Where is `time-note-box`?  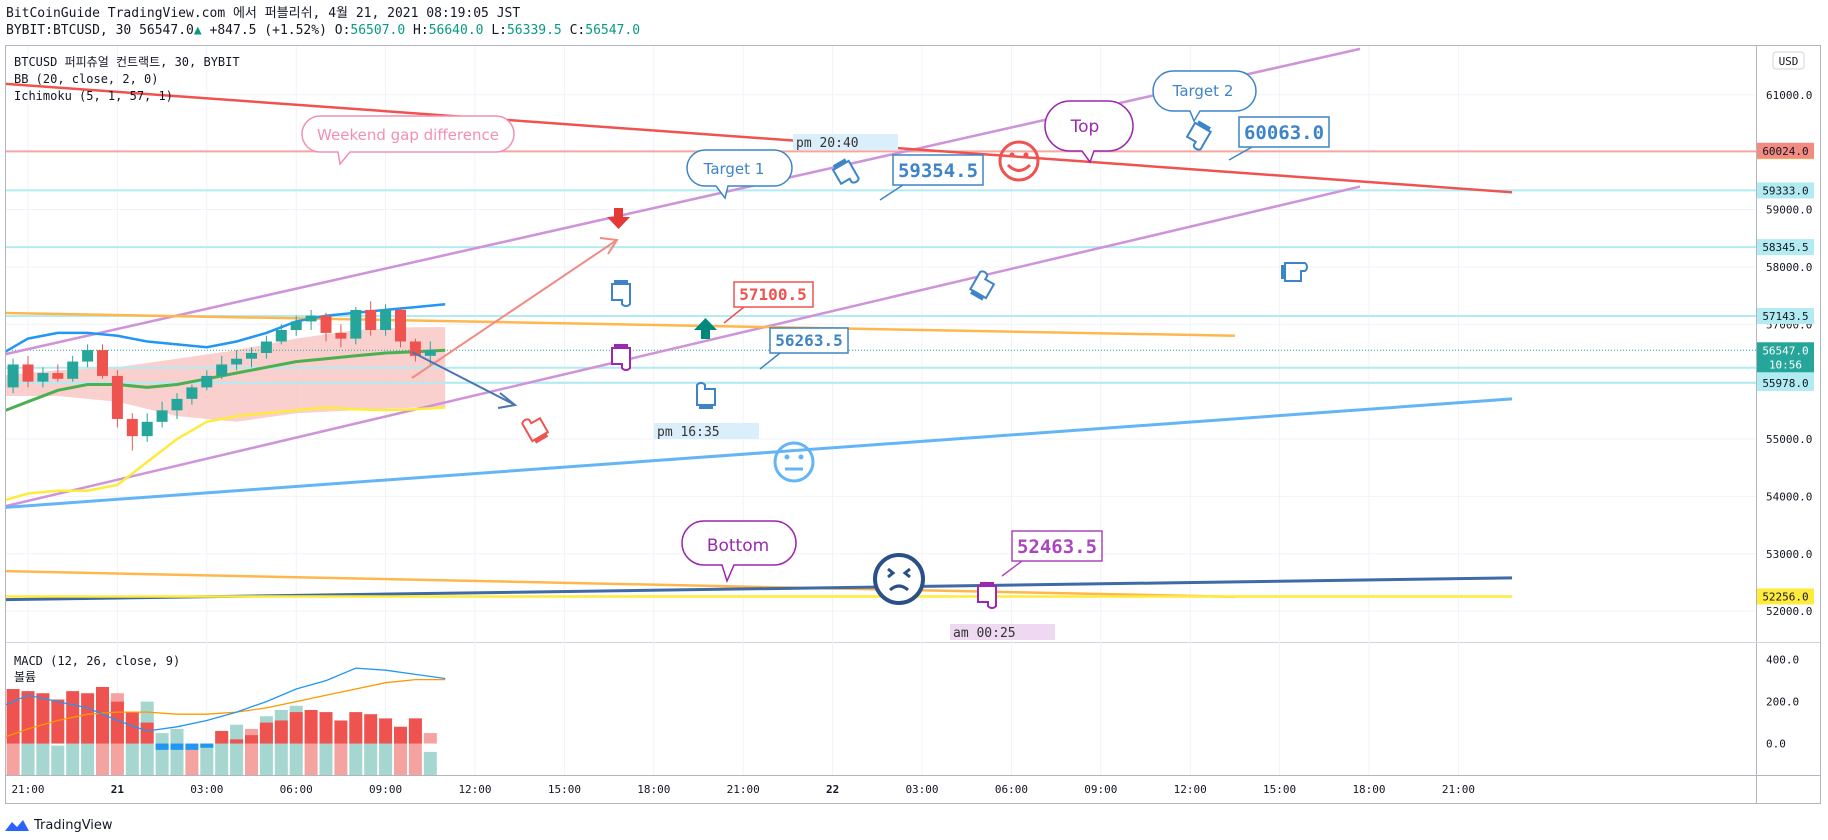 time-note-box is located at coordinates (845, 142).